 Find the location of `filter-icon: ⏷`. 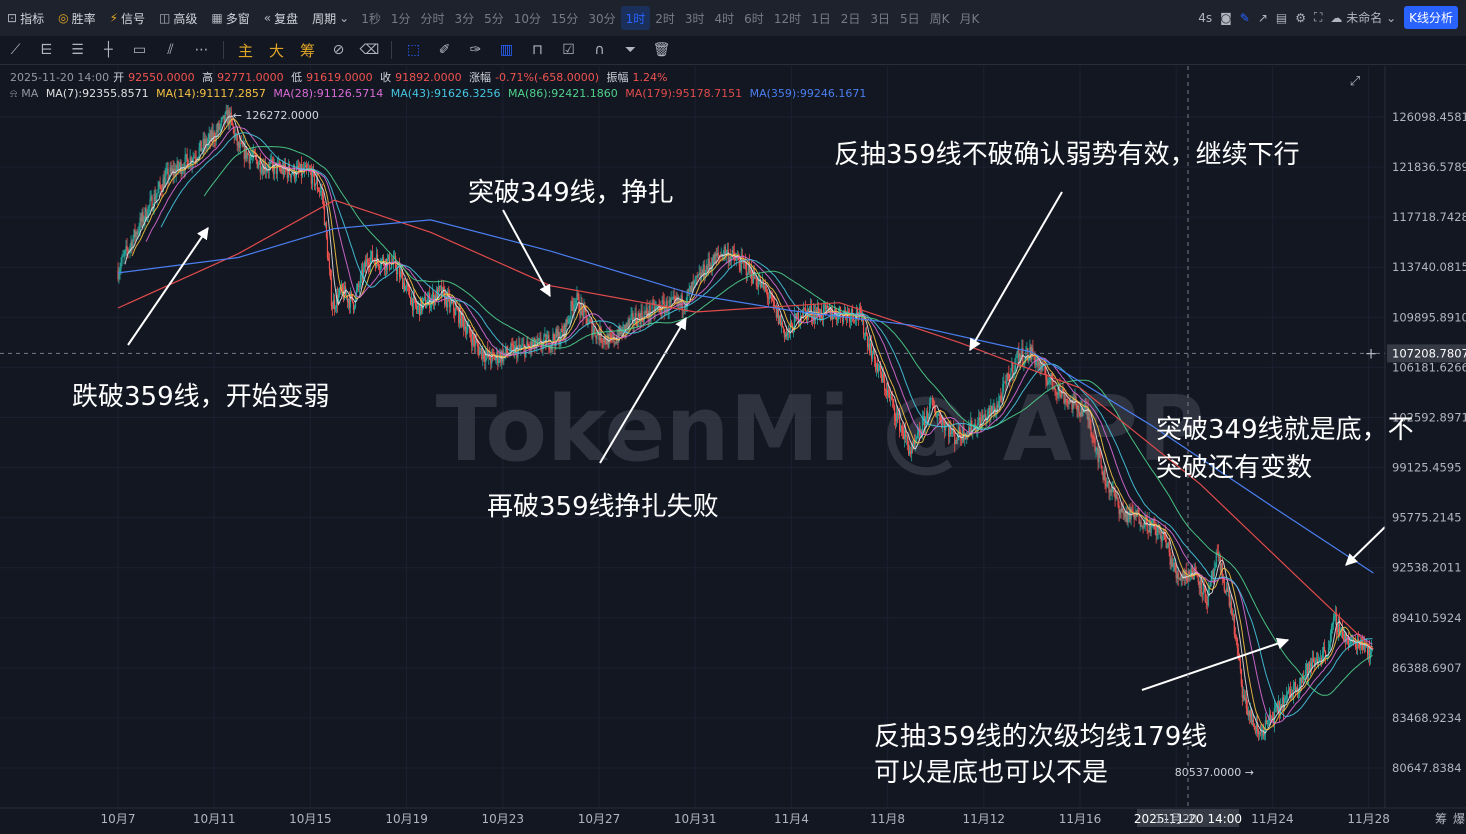

filter-icon: ⏷ is located at coordinates (630, 50).